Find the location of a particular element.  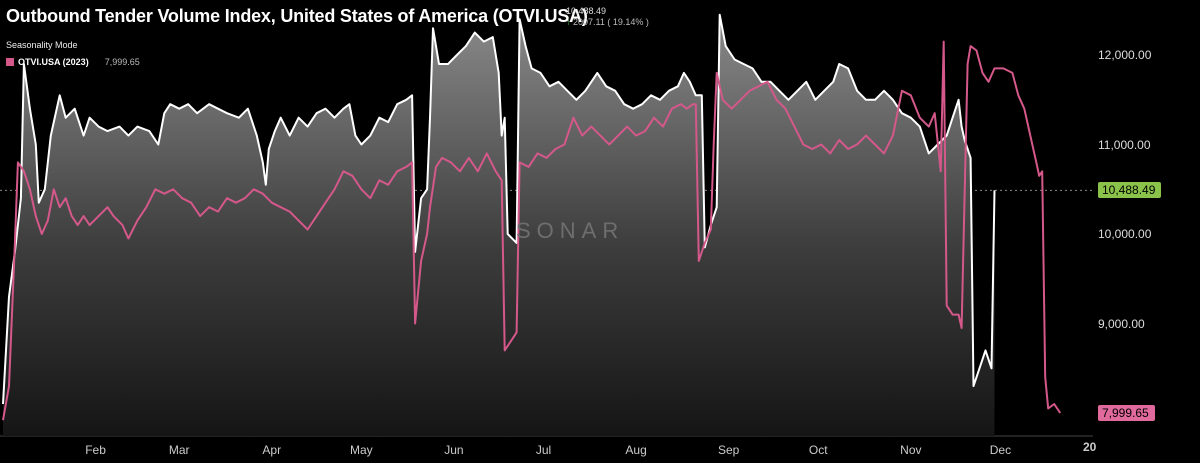

y-tick-label: 10,000.00 is located at coordinates (1125, 234).